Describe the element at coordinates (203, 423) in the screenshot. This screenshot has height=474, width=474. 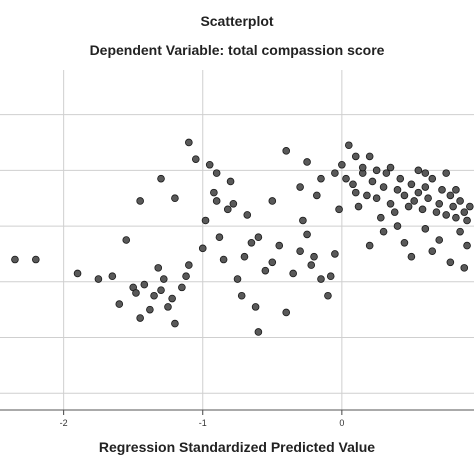
I see `x-tick-label: -1` at that location.